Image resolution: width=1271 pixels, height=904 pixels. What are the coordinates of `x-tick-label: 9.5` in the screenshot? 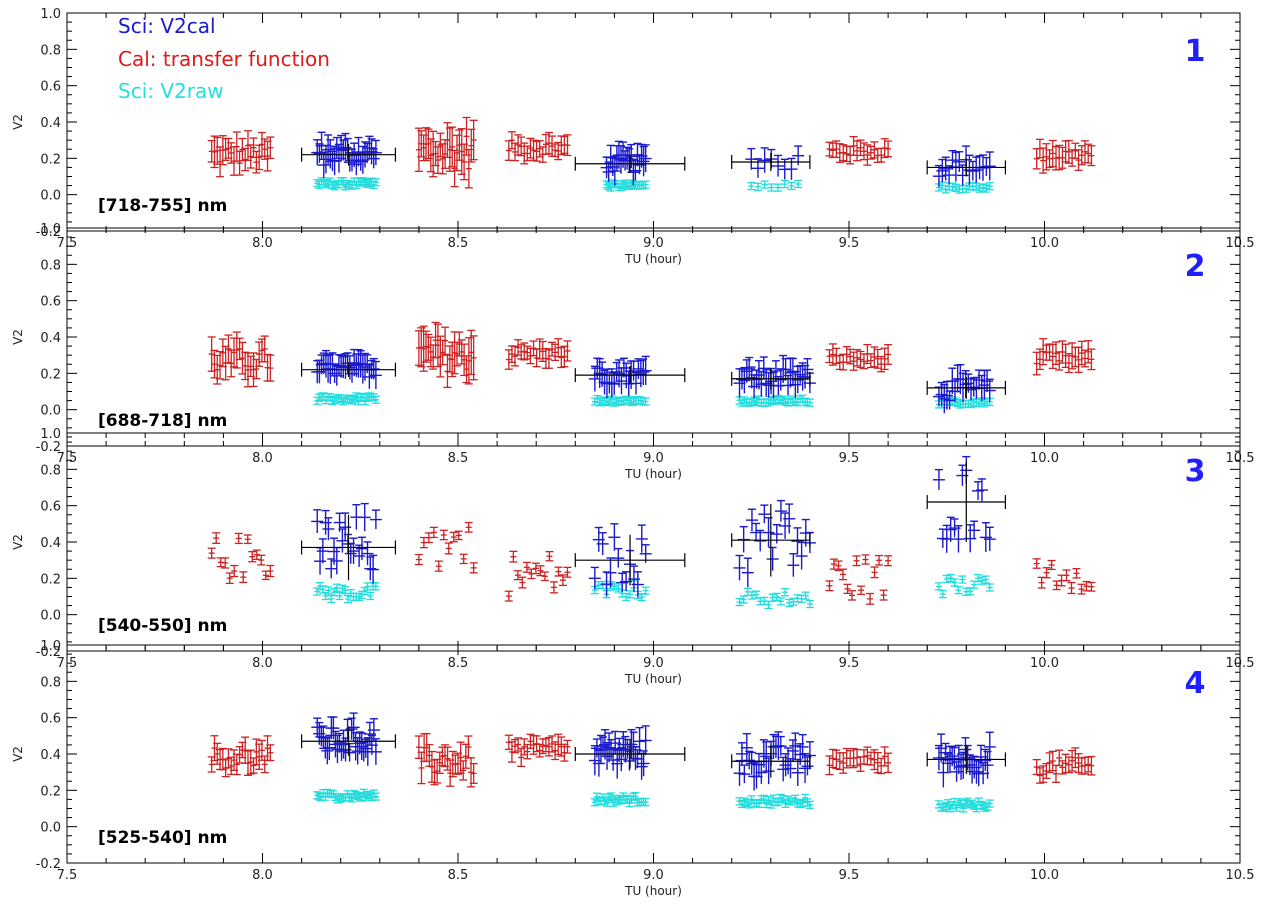 It's located at (849, 458).